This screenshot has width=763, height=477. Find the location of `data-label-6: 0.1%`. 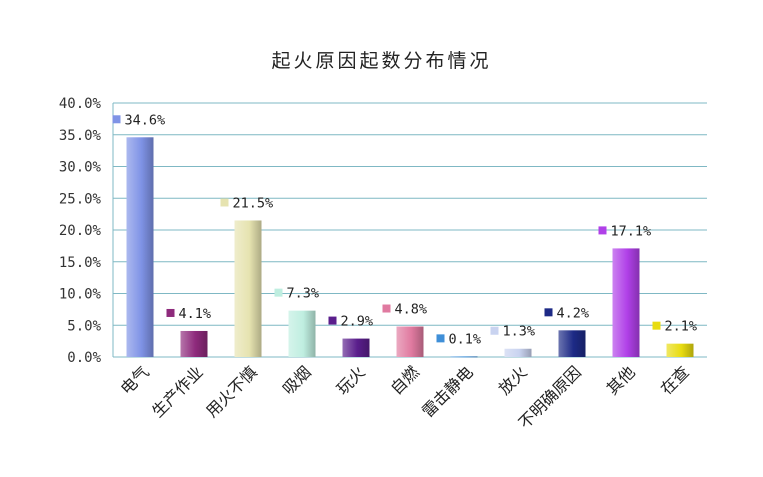

data-label-6: 0.1% is located at coordinates (465, 339).